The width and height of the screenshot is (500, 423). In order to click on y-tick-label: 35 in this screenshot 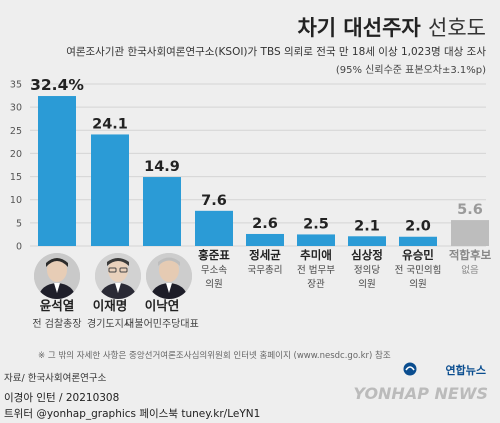, I will do `click(16, 85)`.